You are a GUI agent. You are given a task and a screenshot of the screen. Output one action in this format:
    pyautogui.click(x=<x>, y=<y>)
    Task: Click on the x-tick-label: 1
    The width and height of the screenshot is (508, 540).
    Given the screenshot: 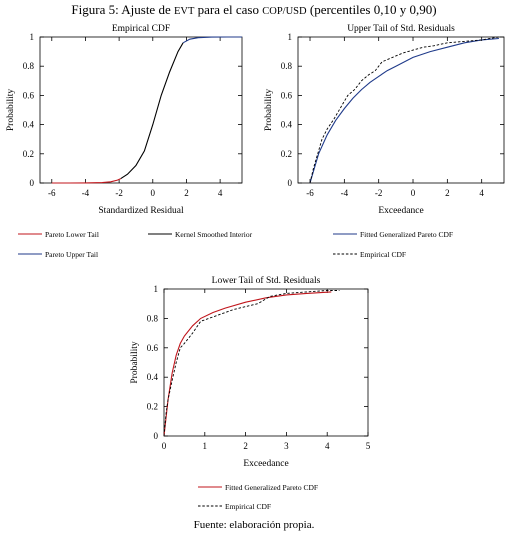 What is the action you would take?
    pyautogui.click(x=205, y=446)
    